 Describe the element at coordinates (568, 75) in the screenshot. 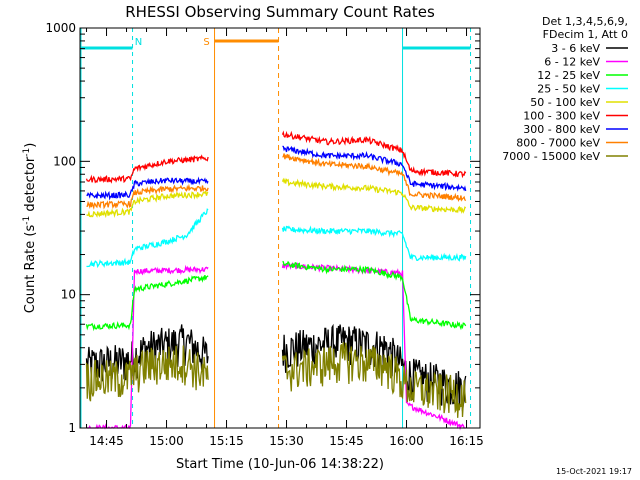

I see `legend-label-2: 12 - 25 keV` at that location.